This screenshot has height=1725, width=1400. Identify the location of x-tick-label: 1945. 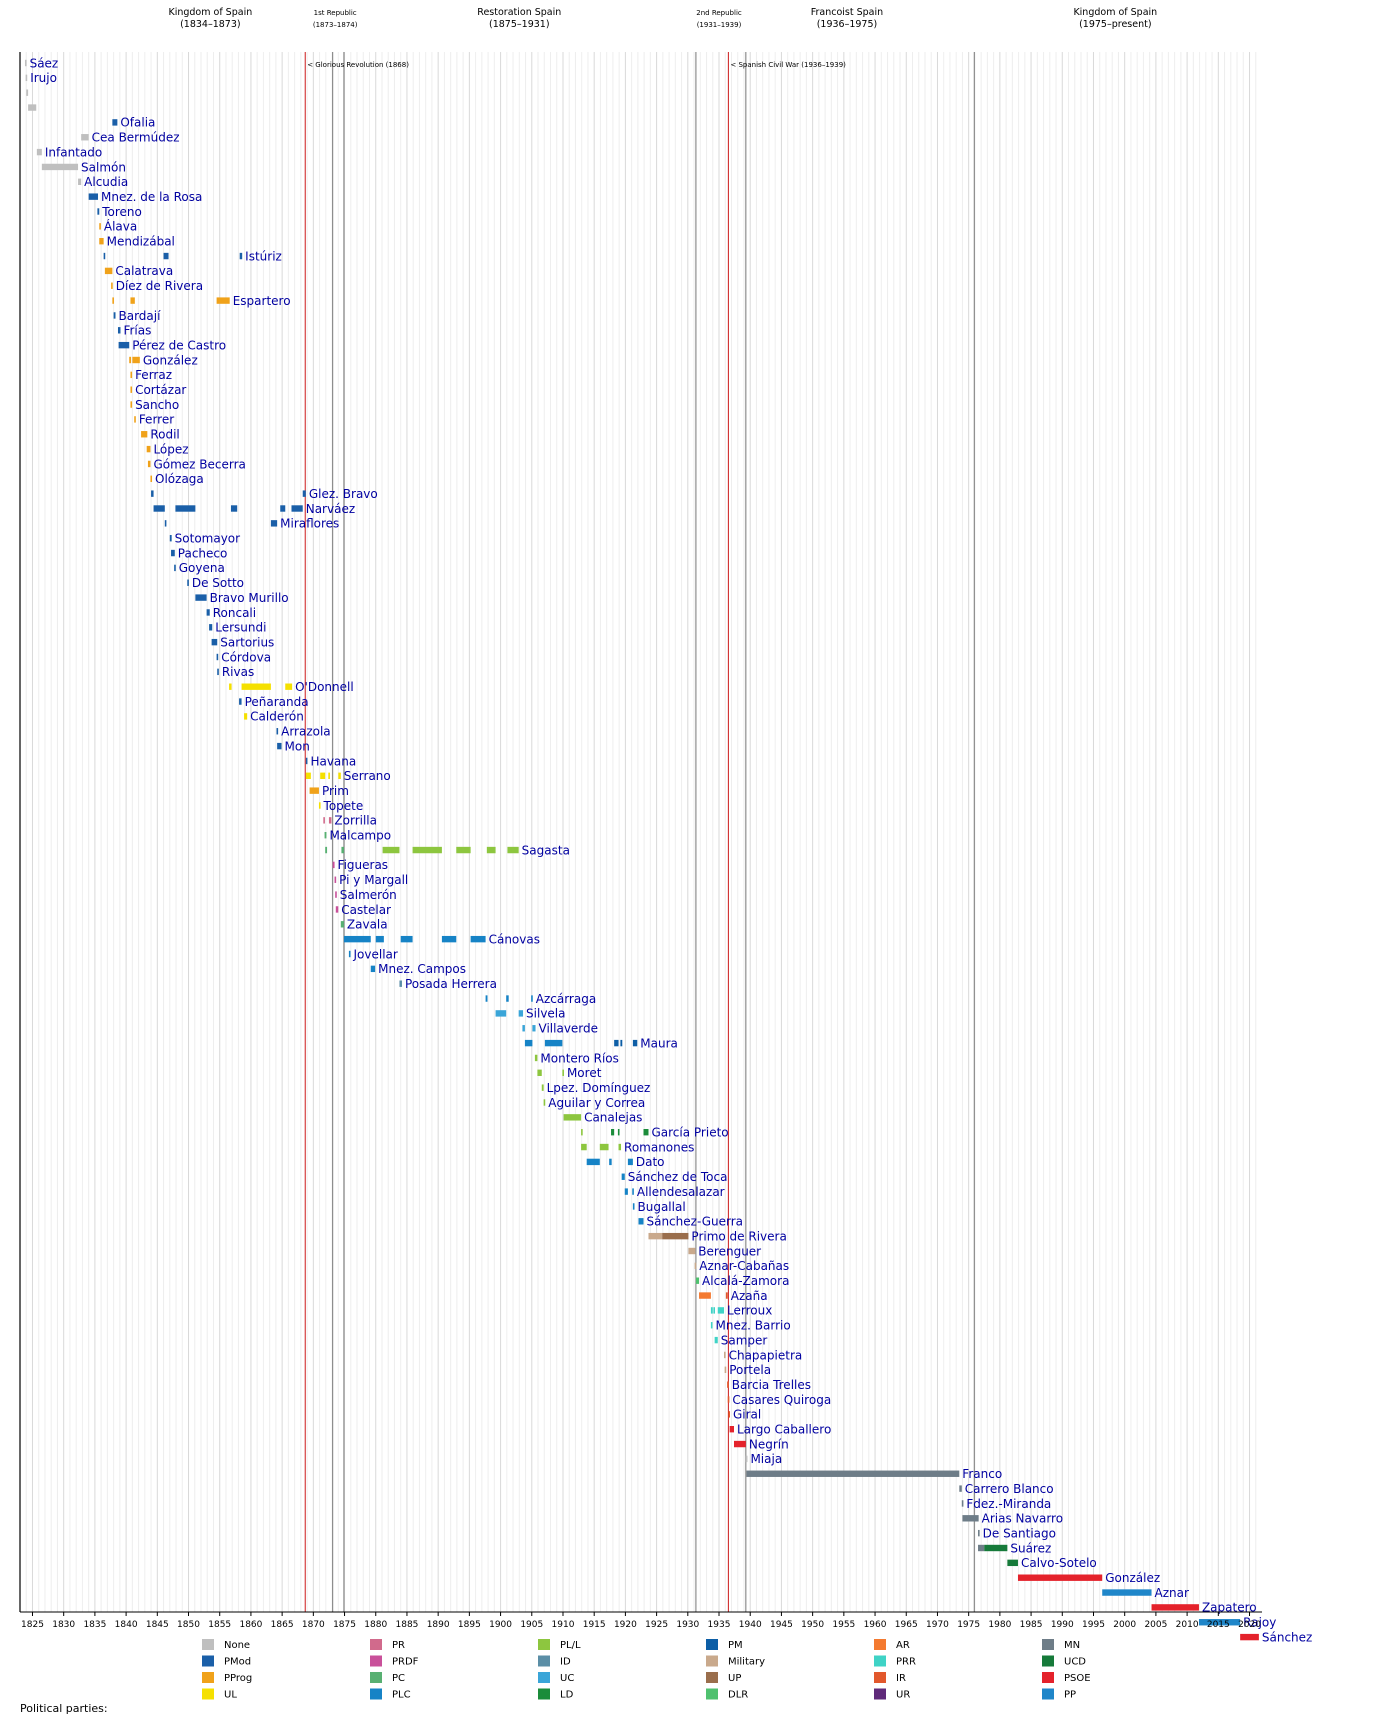
(781, 1625).